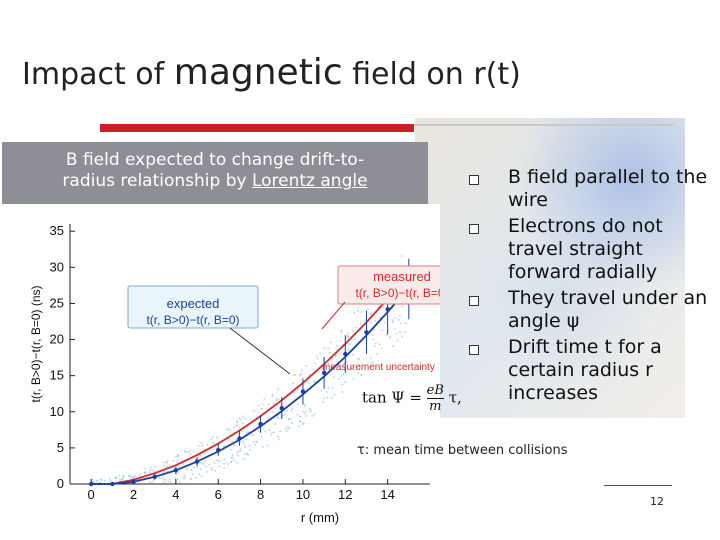 This screenshot has height=540, width=720. What do you see at coordinates (36, 343) in the screenshot?
I see `y-axis-label: t(r, B>0)−t(r, B=0) (ns)` at bounding box center [36, 343].